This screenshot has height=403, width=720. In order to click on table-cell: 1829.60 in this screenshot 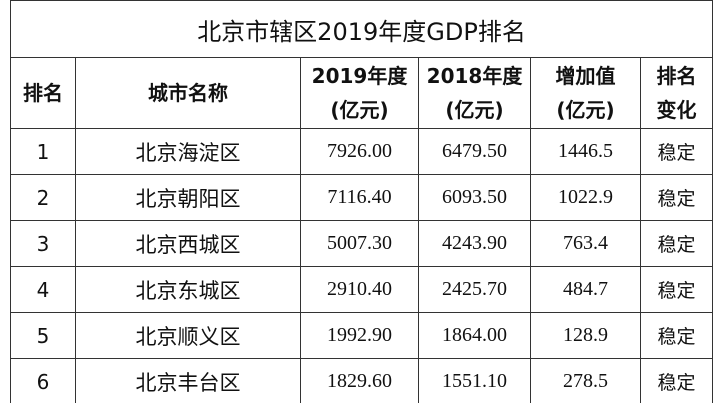, I will do `click(359, 380)`.